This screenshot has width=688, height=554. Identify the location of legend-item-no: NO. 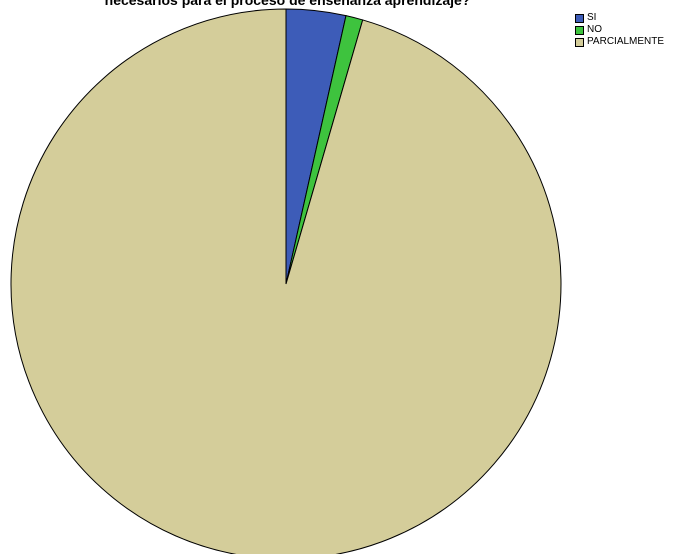
(619, 30).